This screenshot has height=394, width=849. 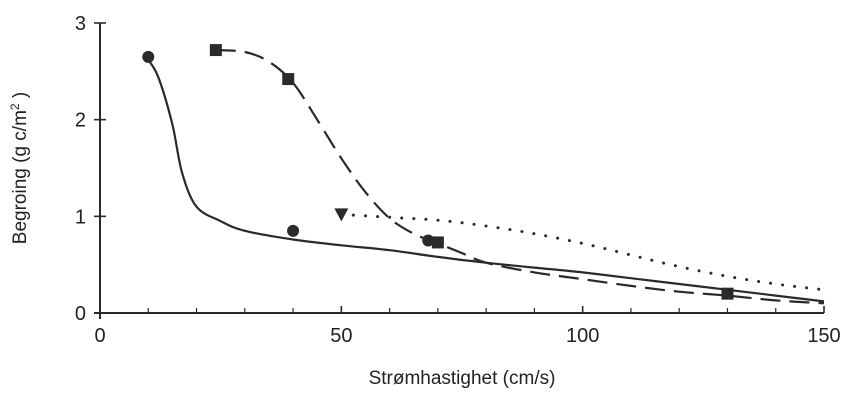 I want to click on x-tick-label-150: 150, so click(x=823, y=336).